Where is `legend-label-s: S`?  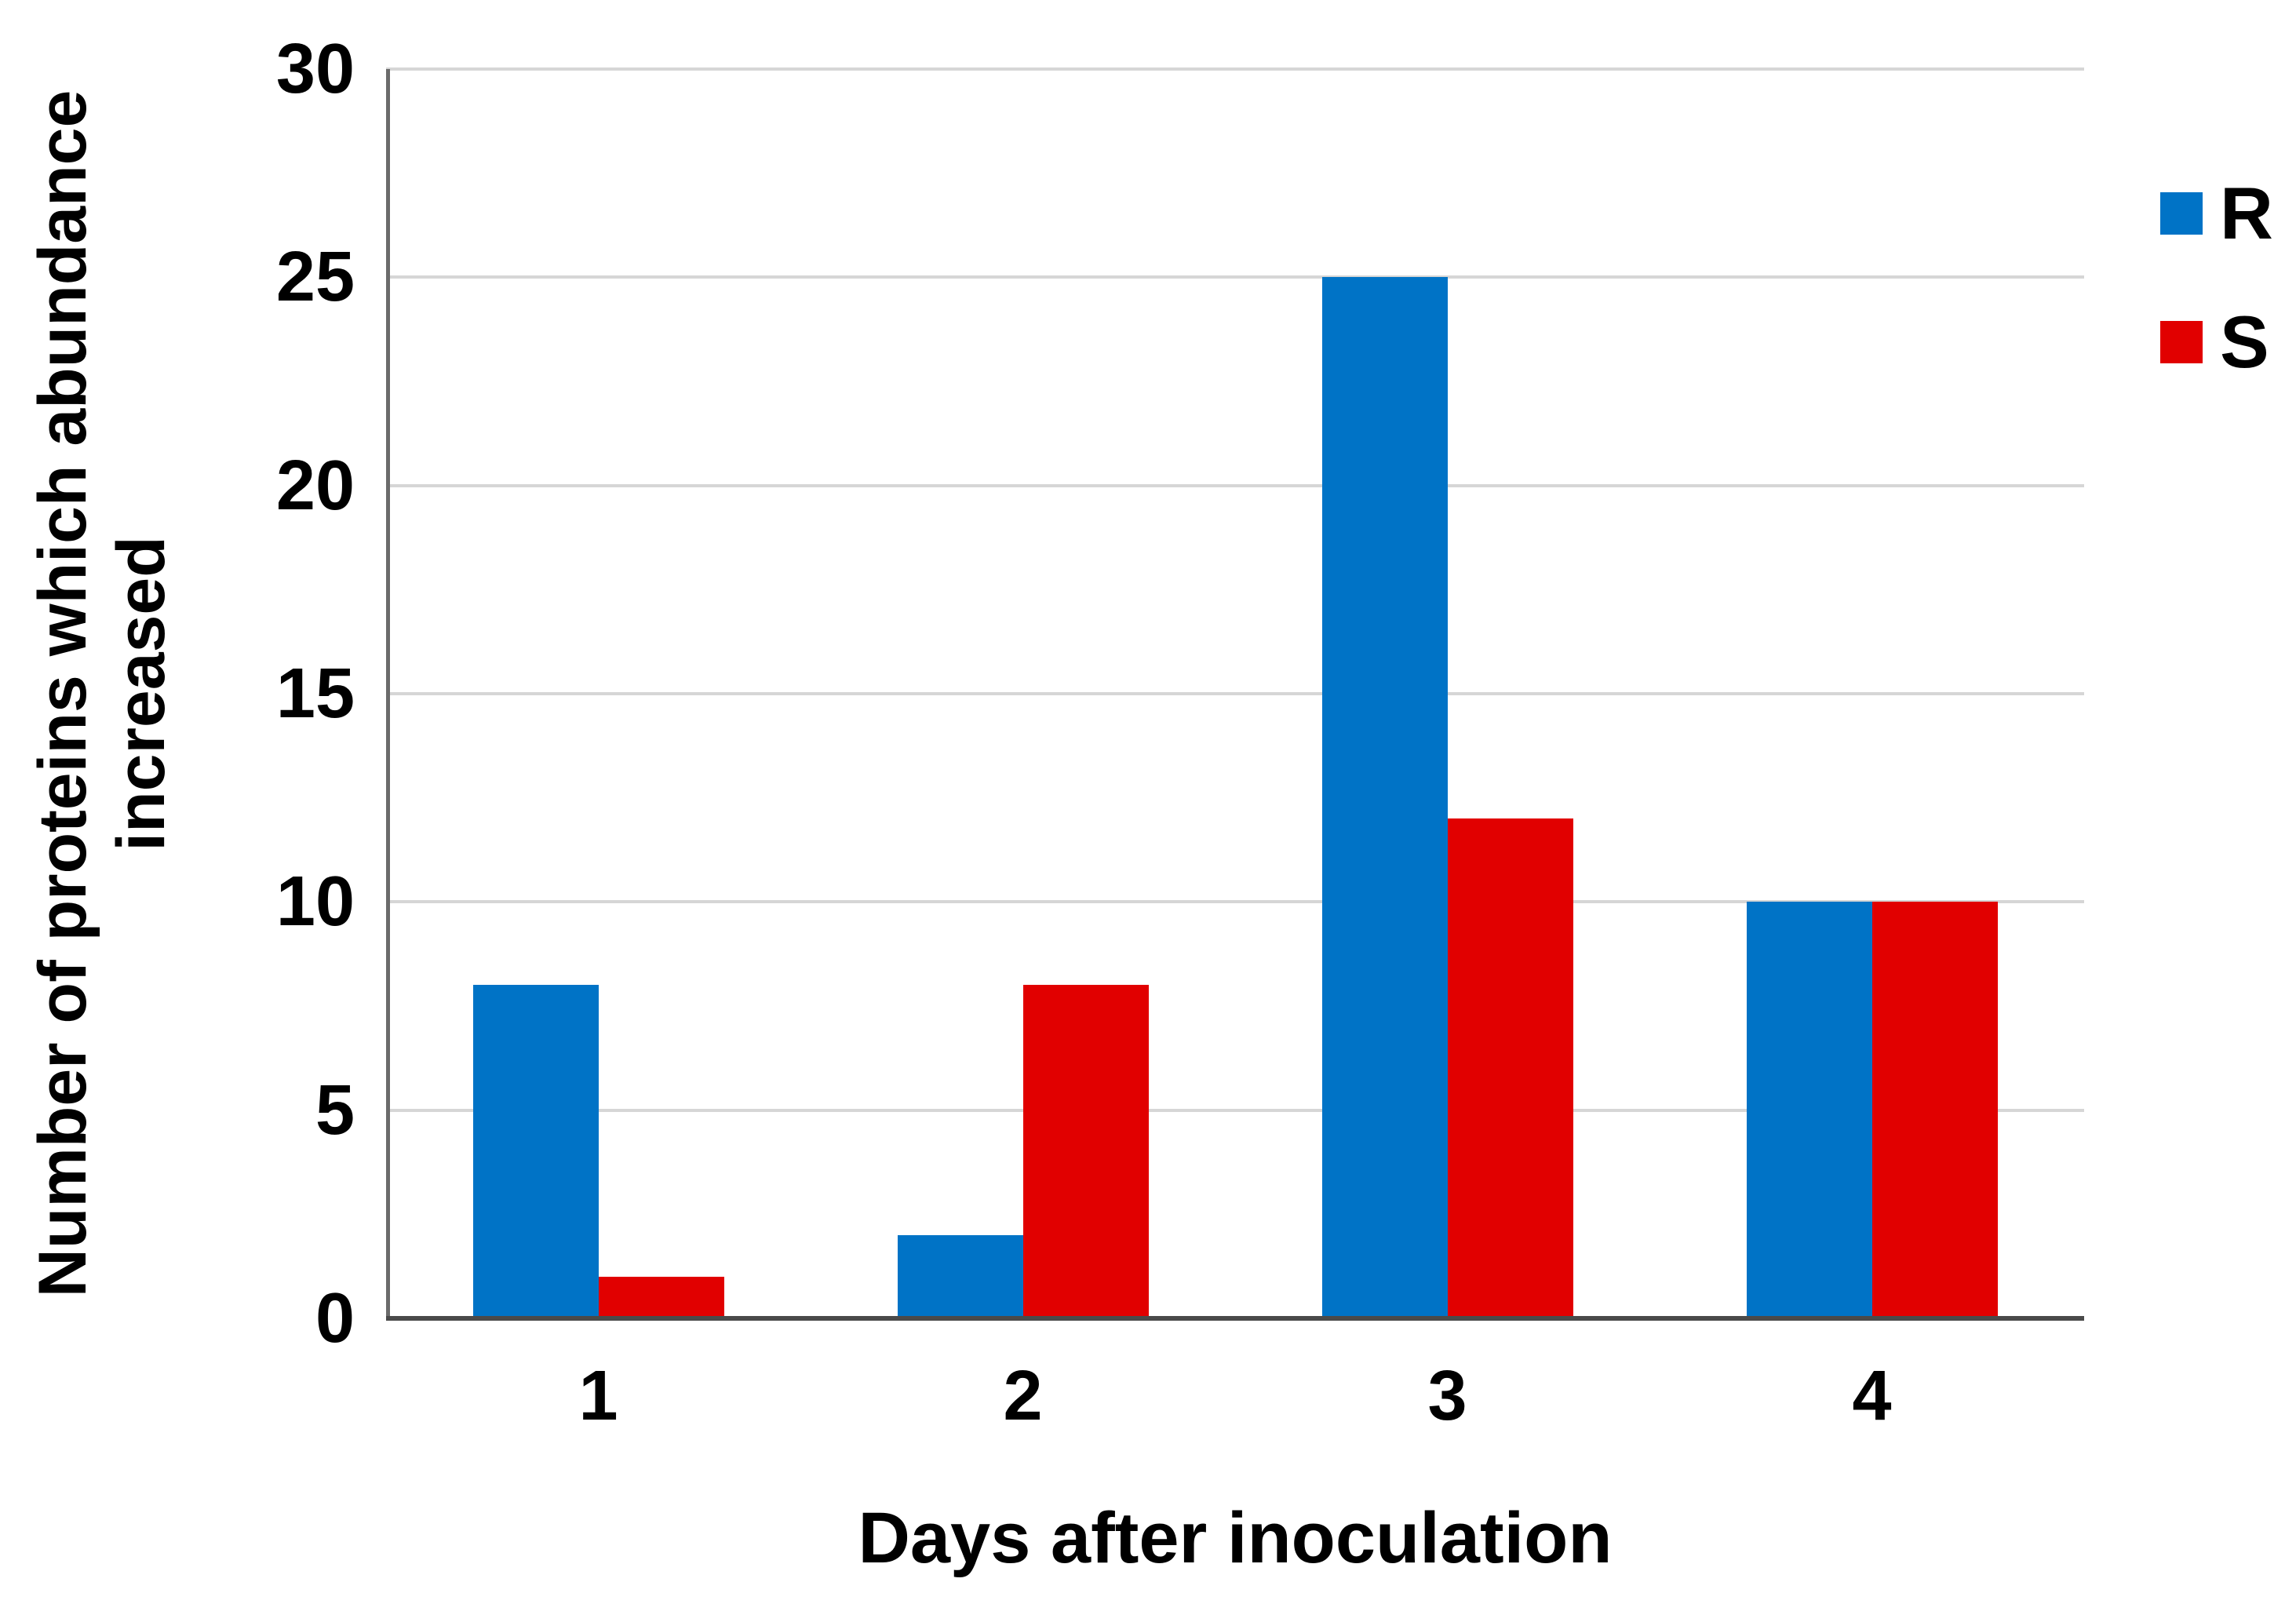 legend-label-s: S is located at coordinates (2244, 342).